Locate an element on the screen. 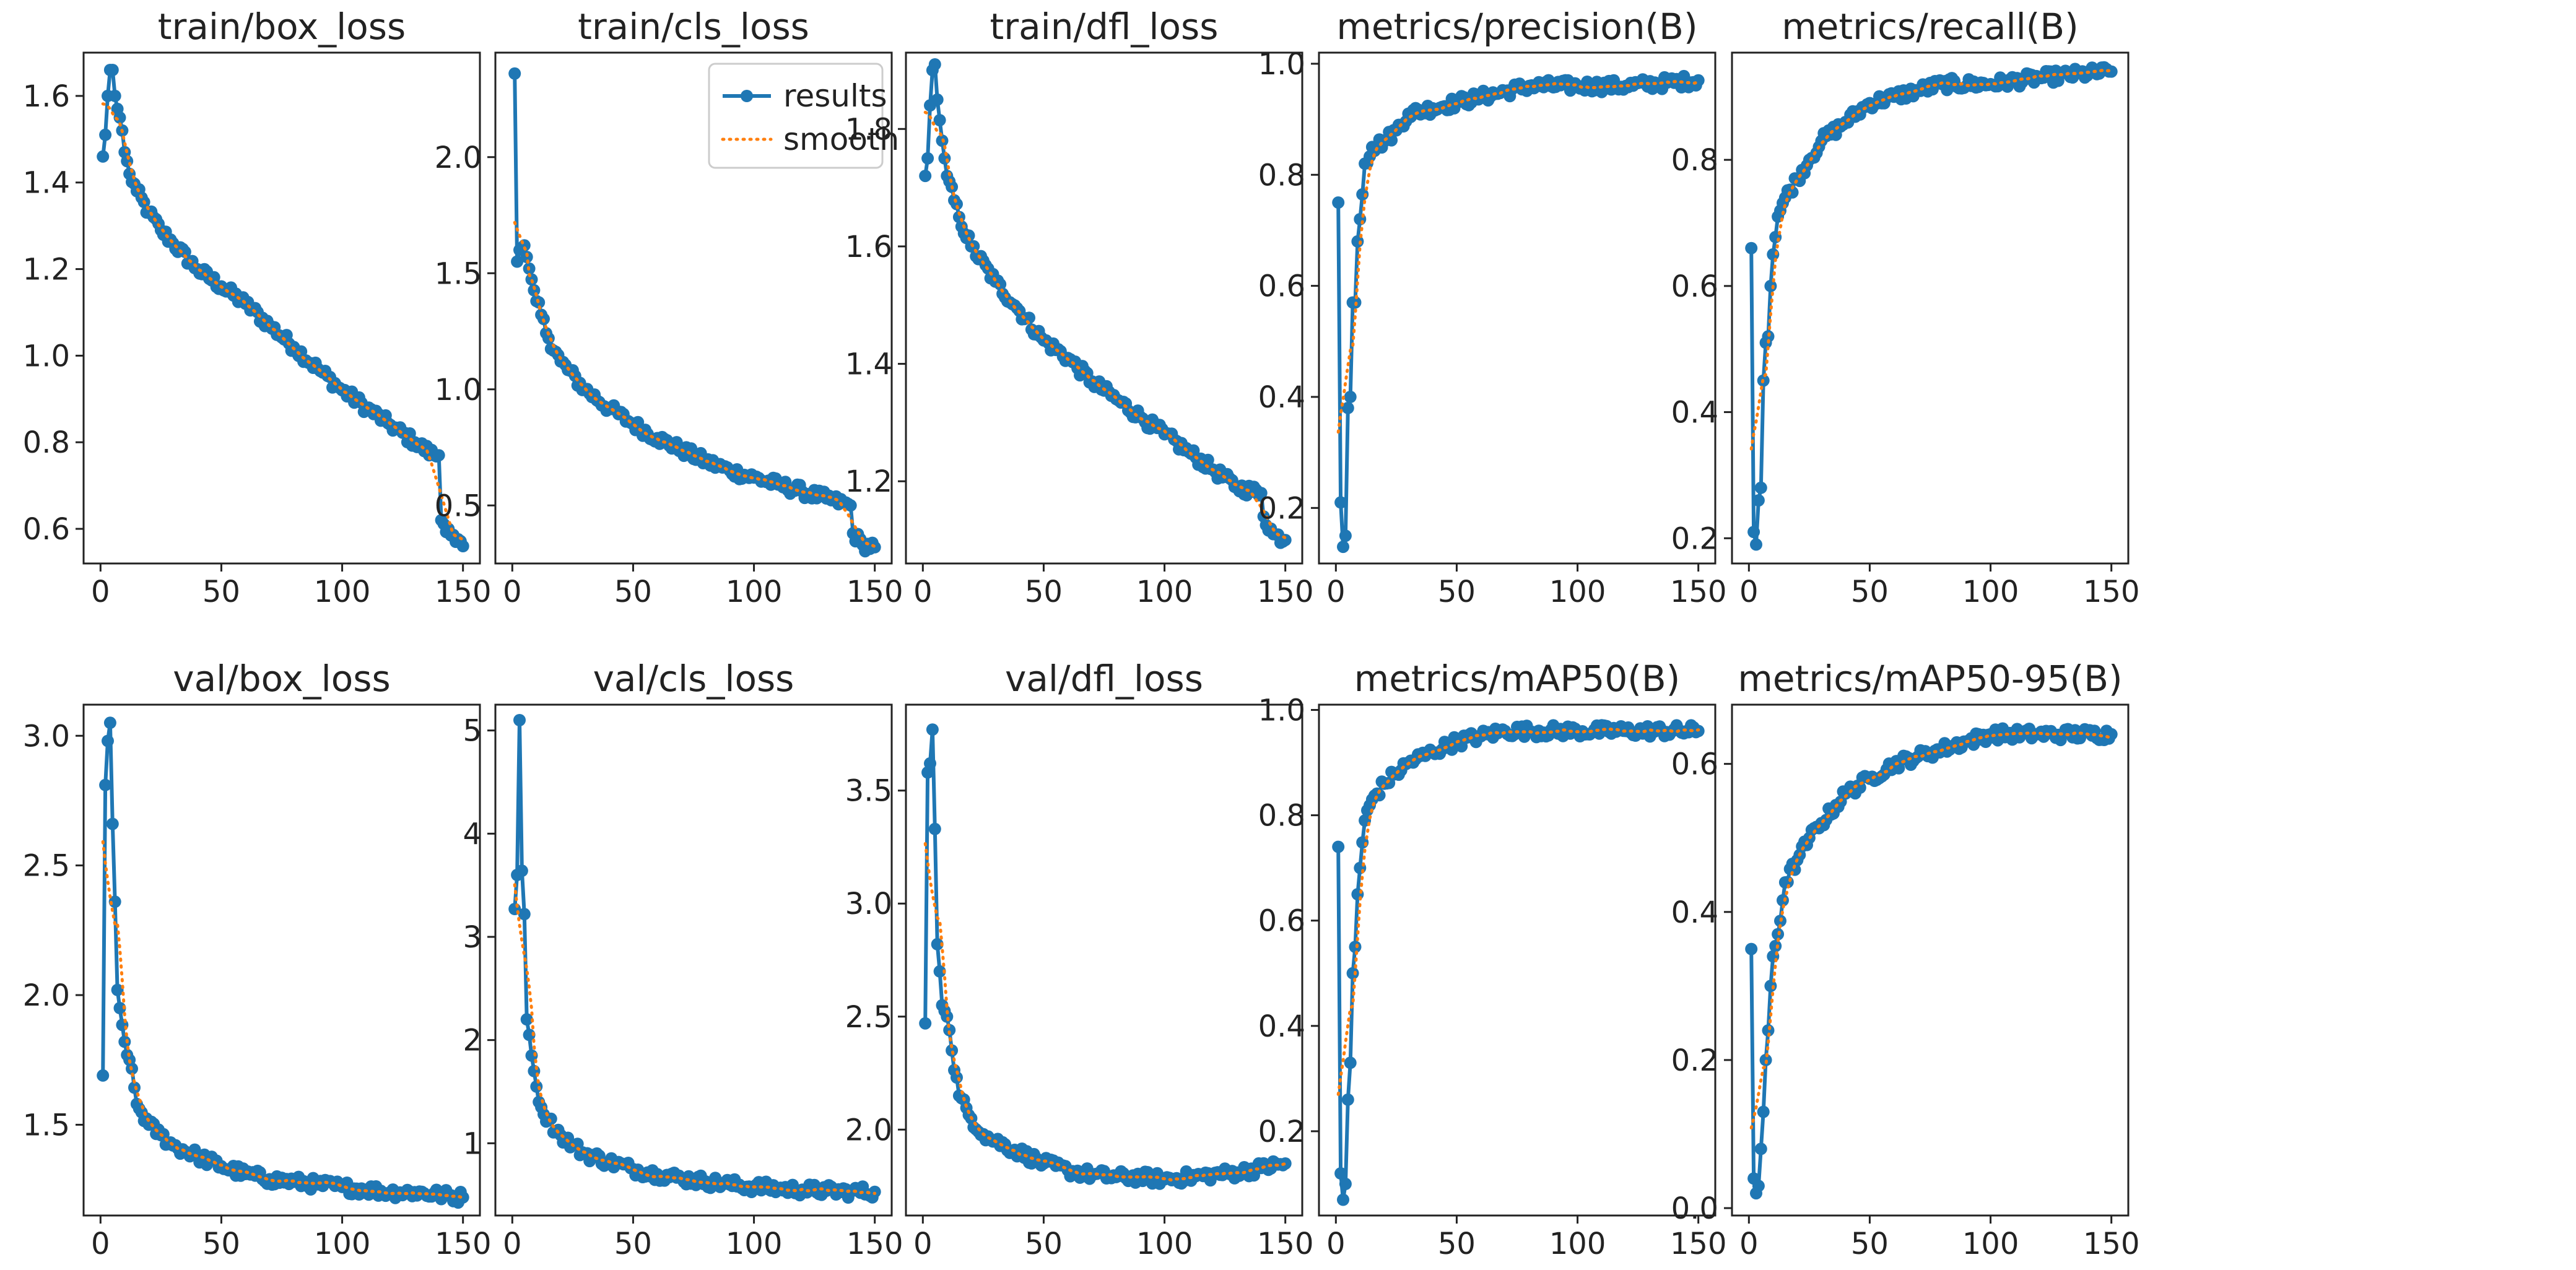  legend-results-label: results is located at coordinates (835, 96).